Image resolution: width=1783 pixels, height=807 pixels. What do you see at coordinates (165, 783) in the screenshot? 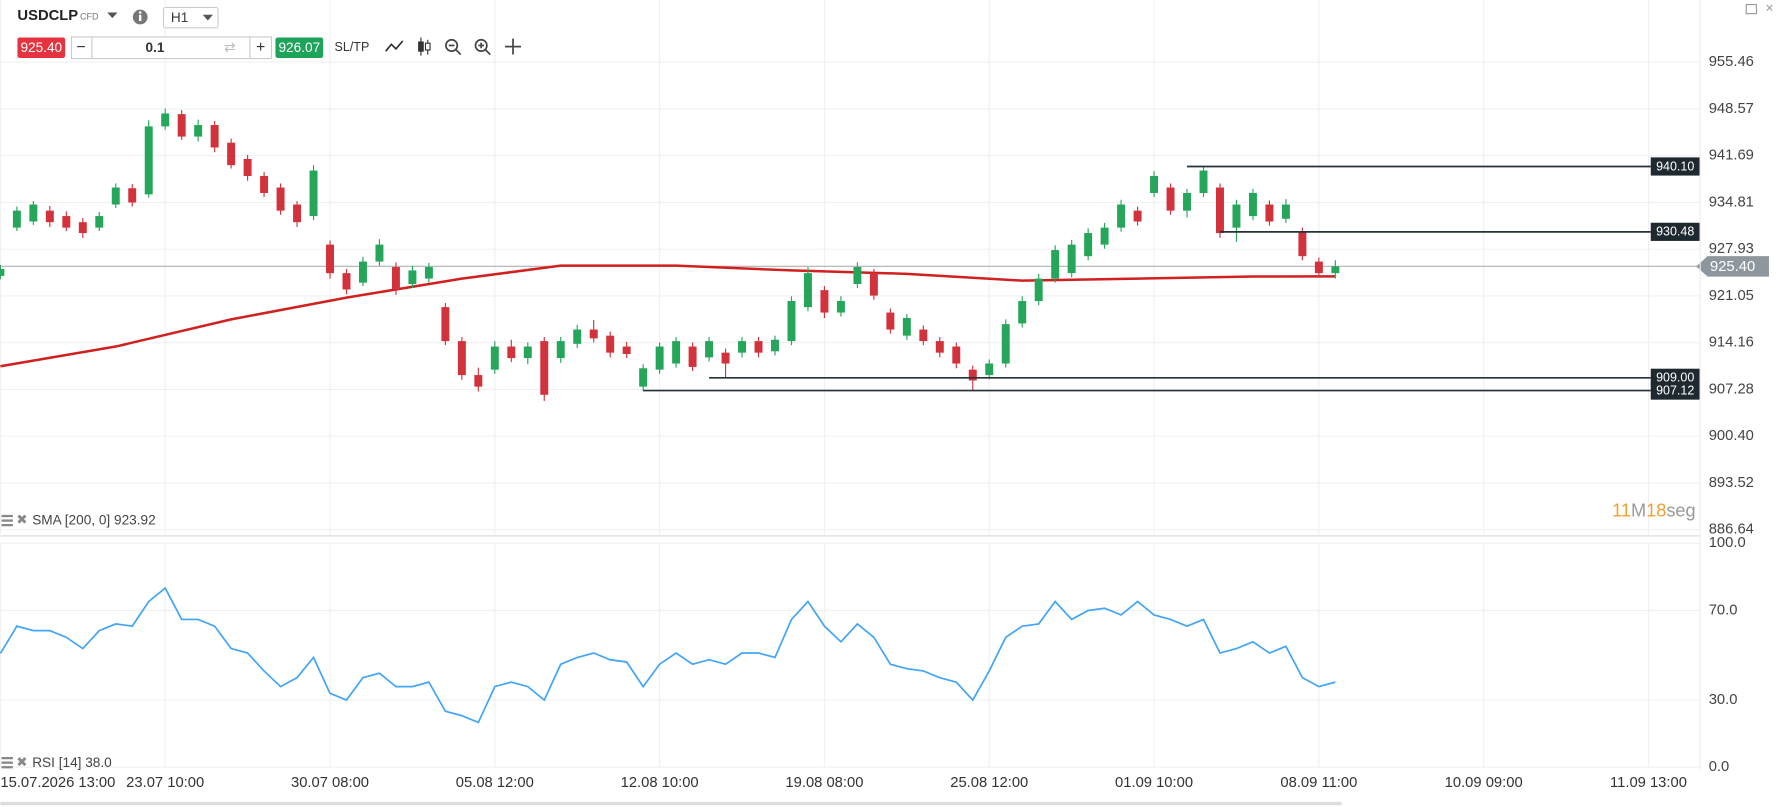
I see `x-tick-label: 23.07 10:00` at bounding box center [165, 783].